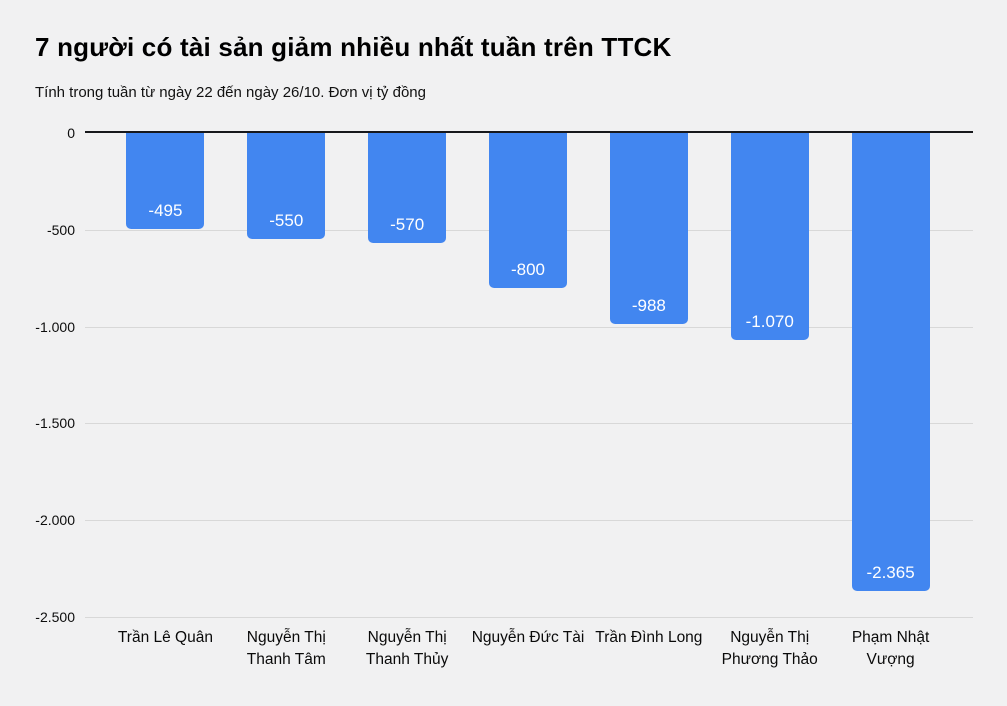 The height and width of the screenshot is (706, 1007). I want to click on bar-column: -800, so click(528, 375).